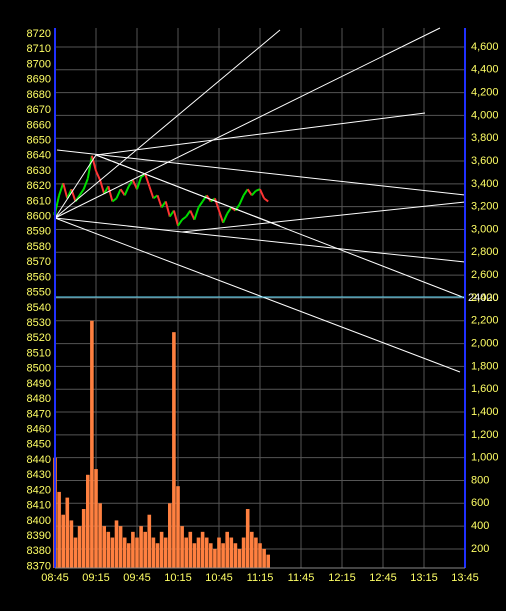 The width and height of the screenshot is (506, 611). Describe the element at coordinates (424, 578) in the screenshot. I see `x-tick-label: 13:15` at that location.